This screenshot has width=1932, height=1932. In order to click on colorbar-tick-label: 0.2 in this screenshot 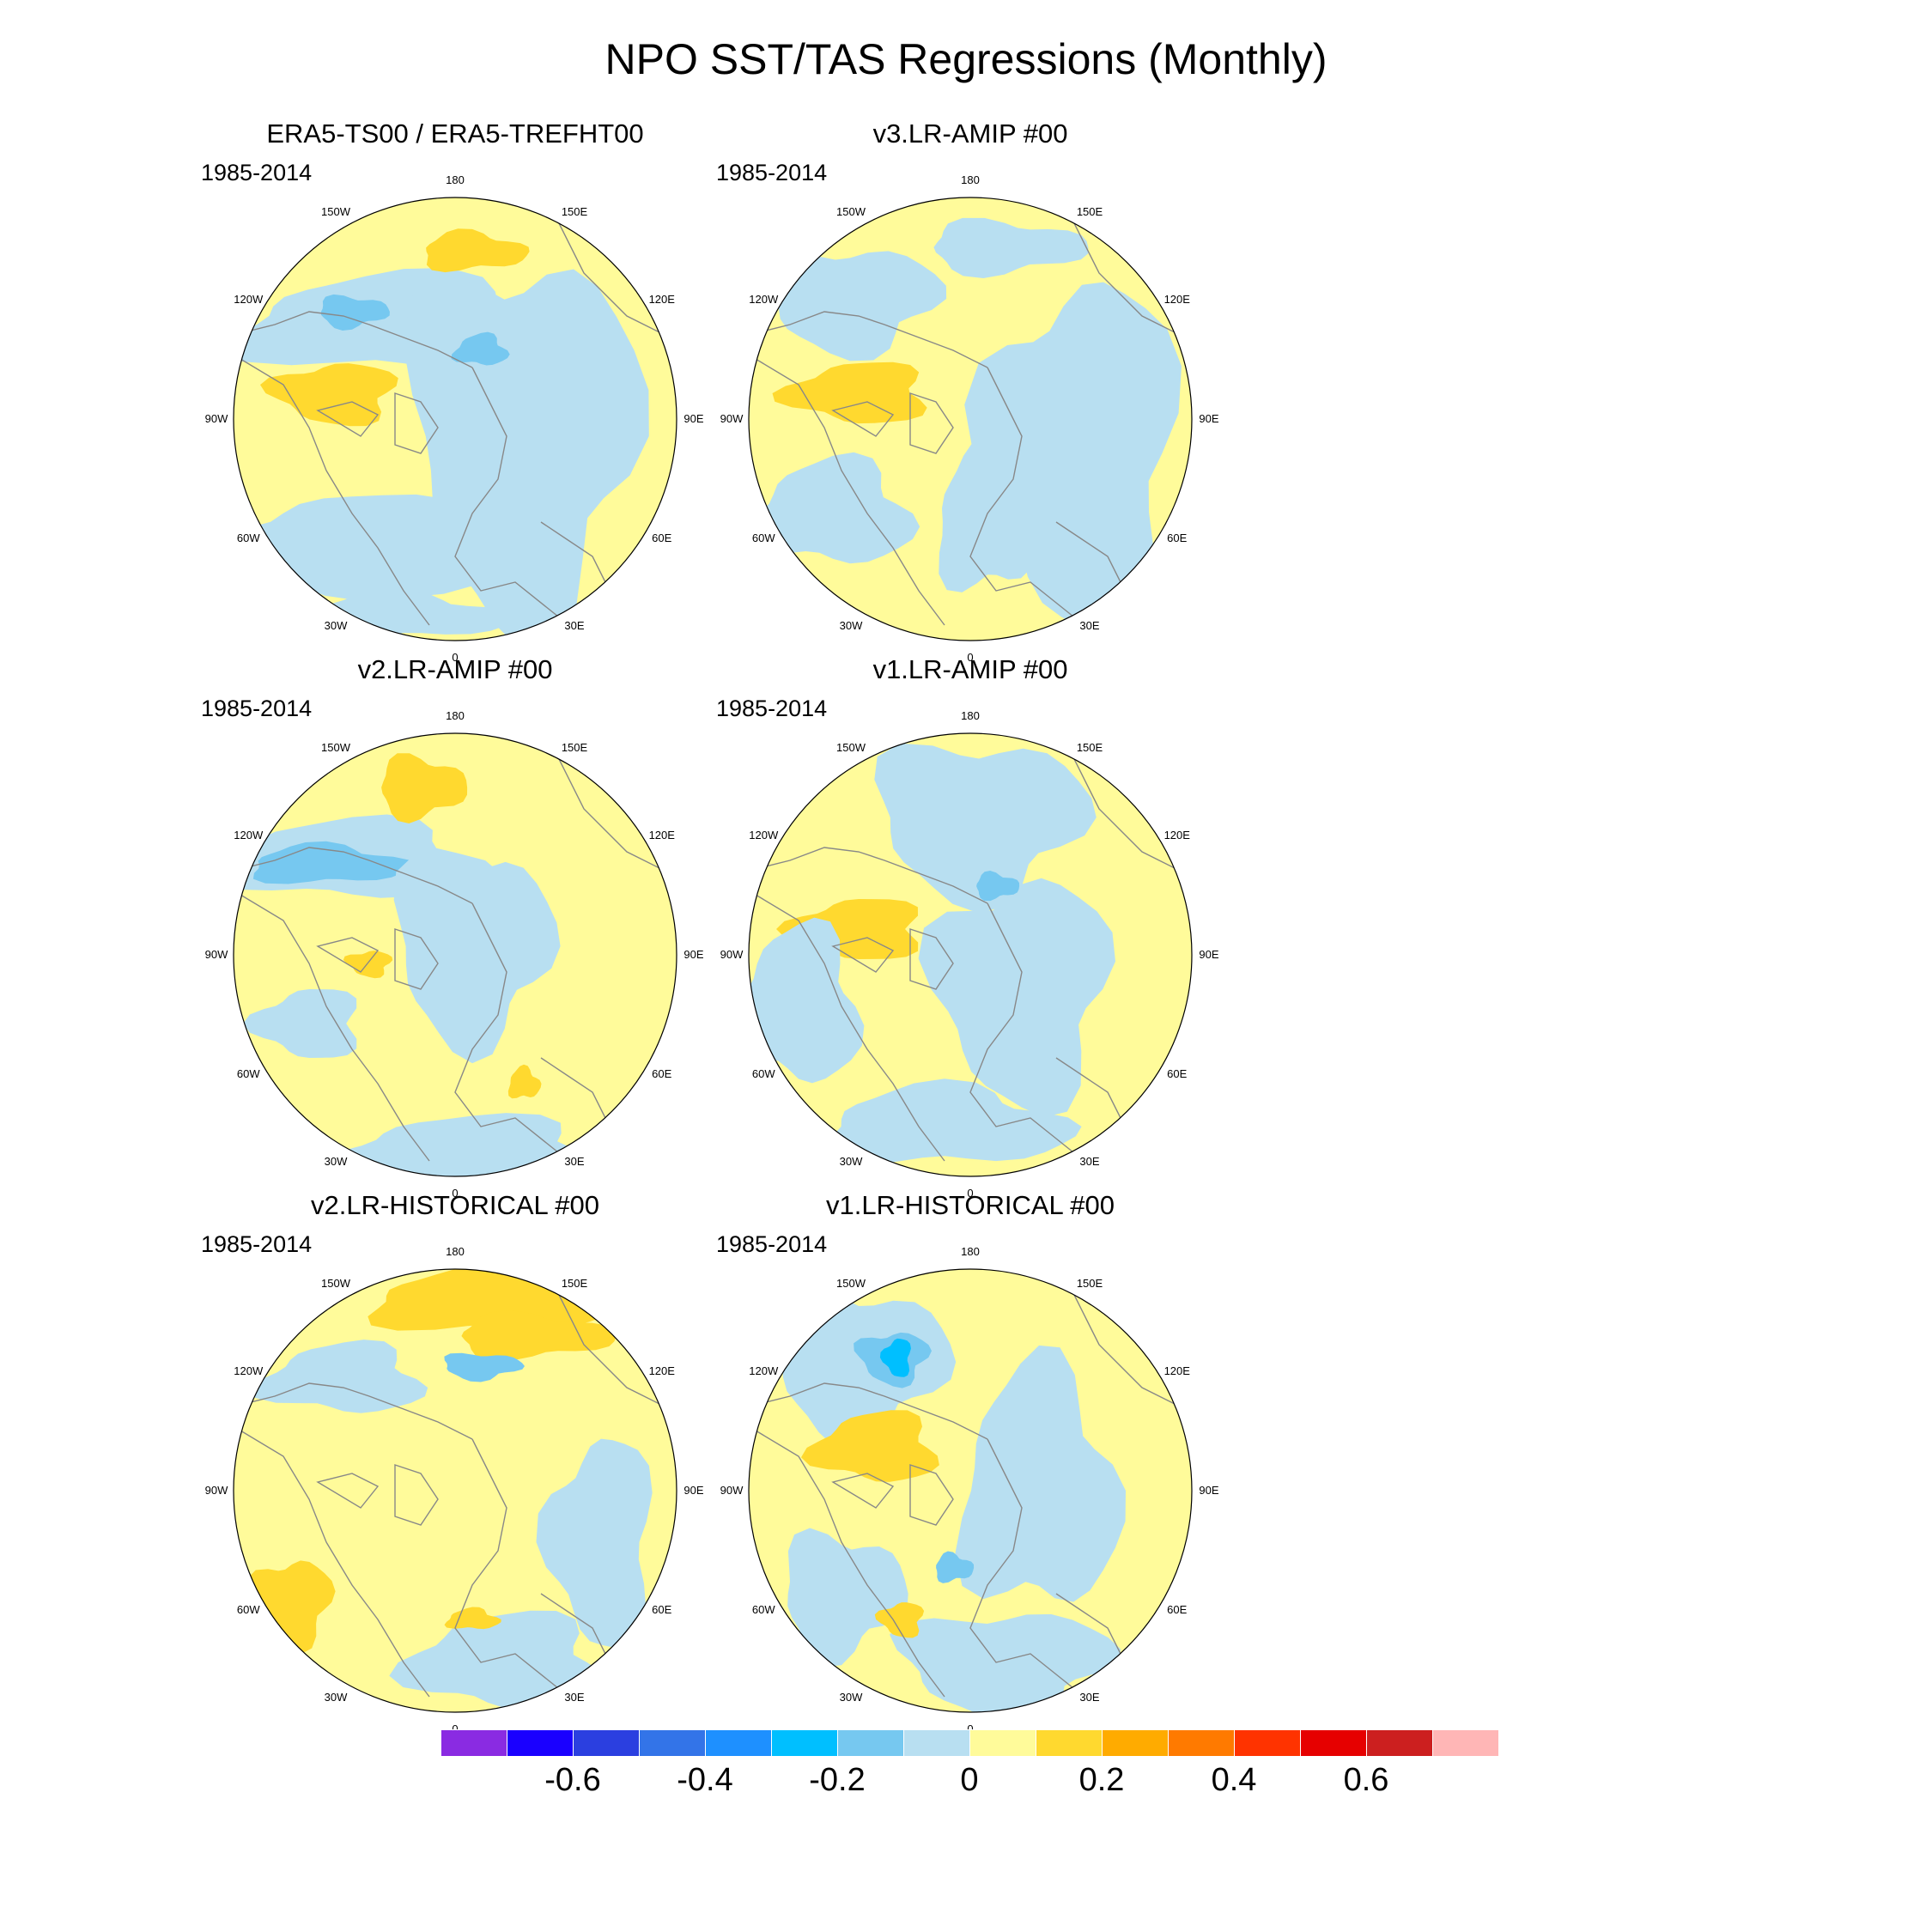, I will do `click(1101, 1780)`.